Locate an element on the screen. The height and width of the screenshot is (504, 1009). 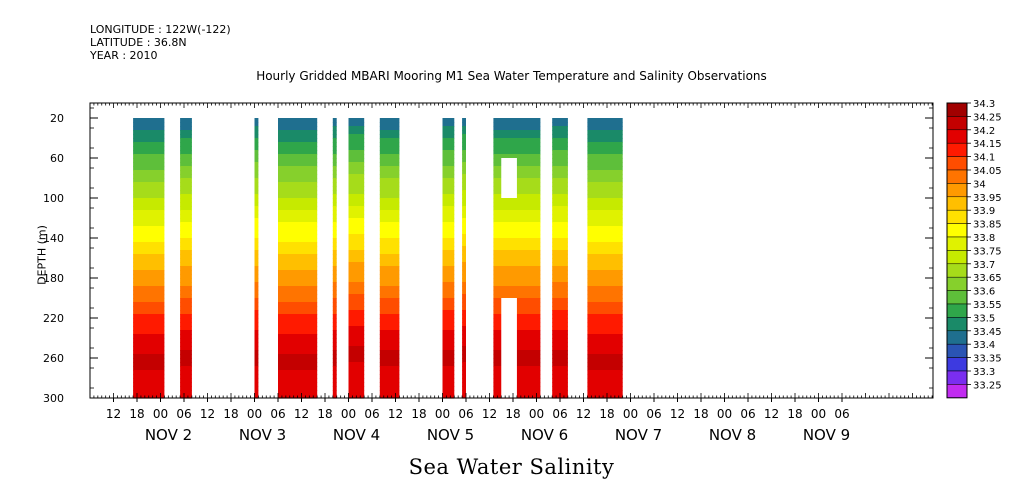
colorbar-frame is located at coordinates (957, 250).